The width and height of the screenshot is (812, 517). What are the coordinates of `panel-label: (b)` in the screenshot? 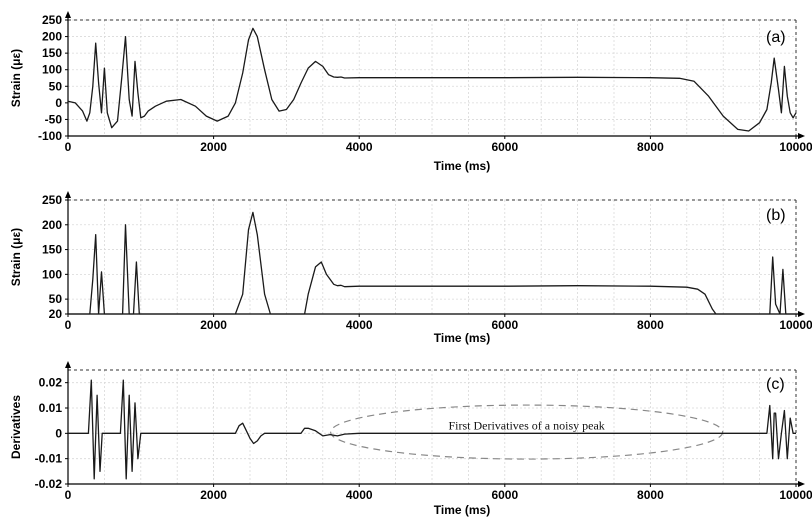 It's located at (776, 215).